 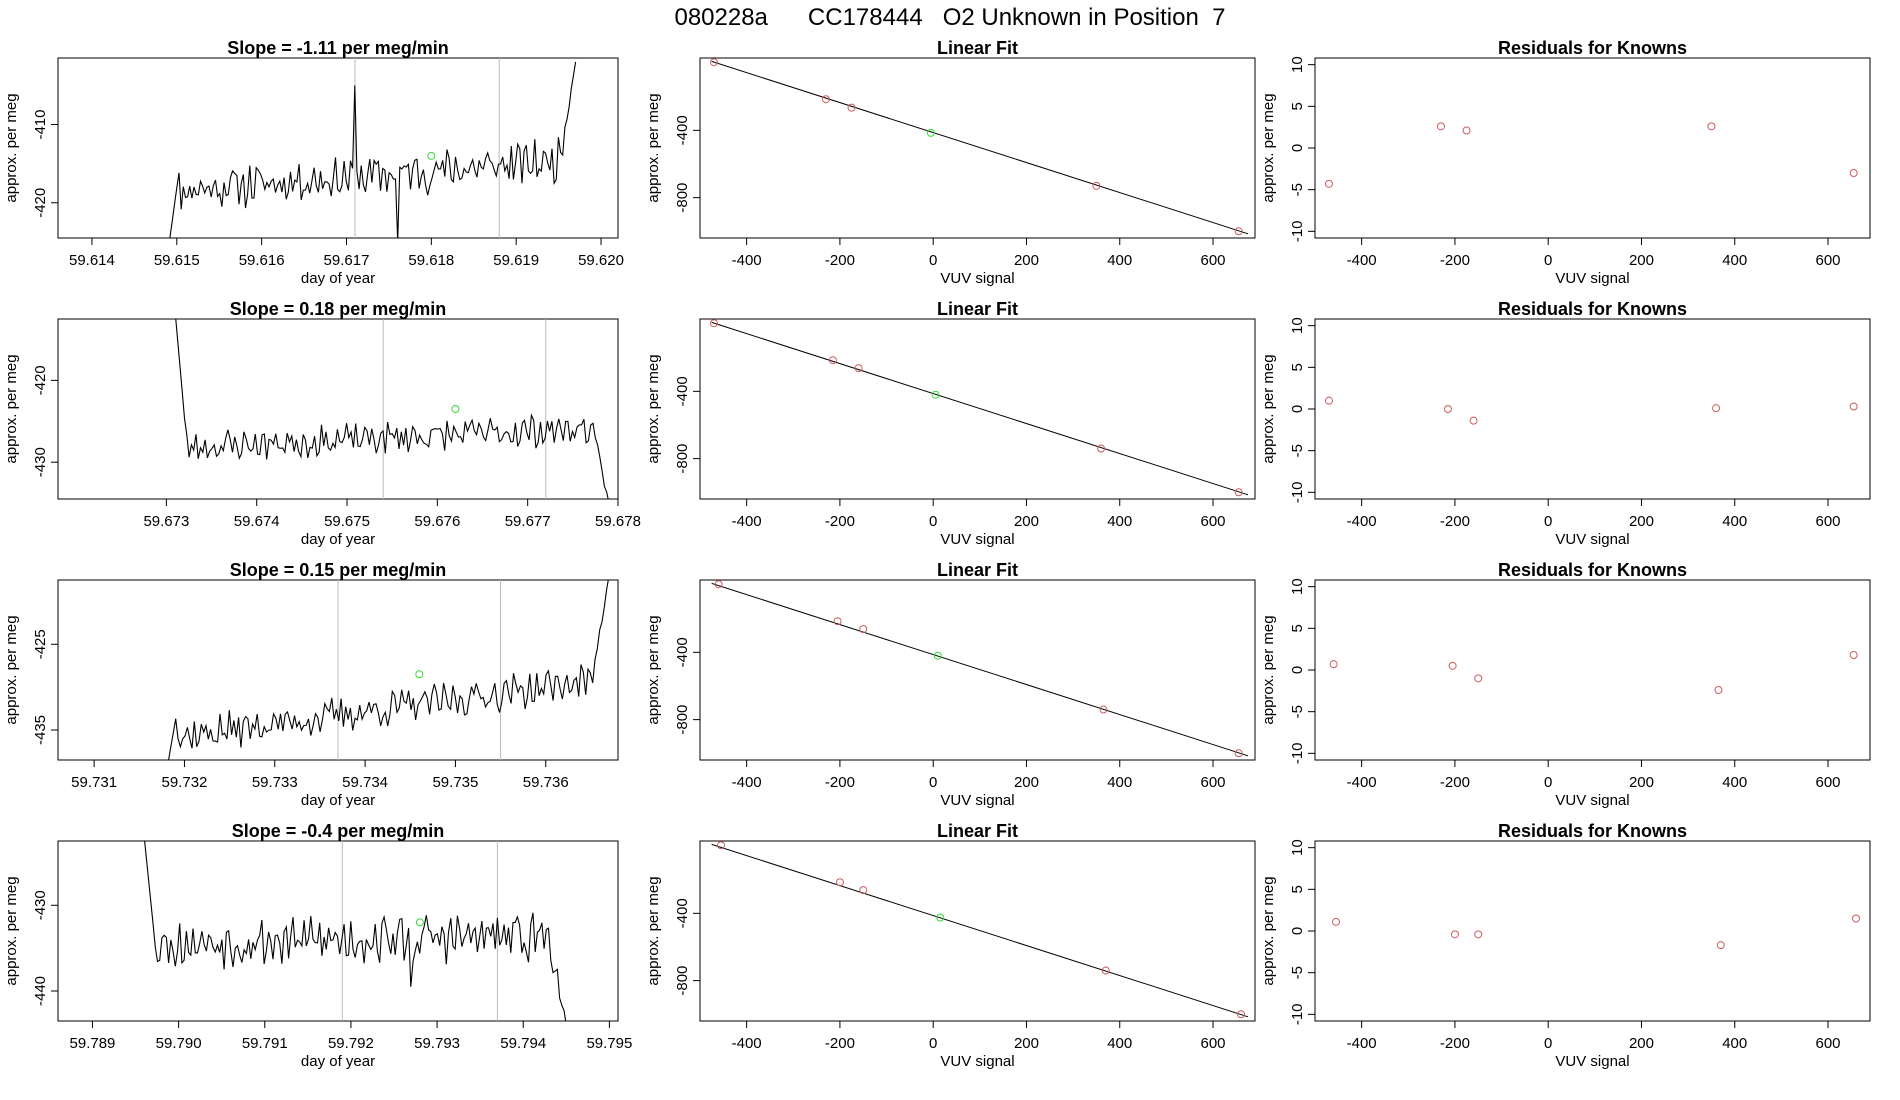 What do you see at coordinates (1297, 409) in the screenshot?
I see `y-tick-label: 0` at bounding box center [1297, 409].